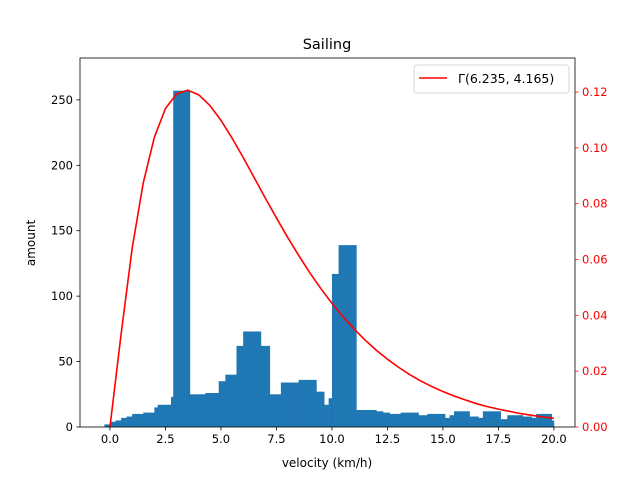  Describe the element at coordinates (506, 78) in the screenshot. I see `legend-label: Γ(6.235, 4.165)` at that location.